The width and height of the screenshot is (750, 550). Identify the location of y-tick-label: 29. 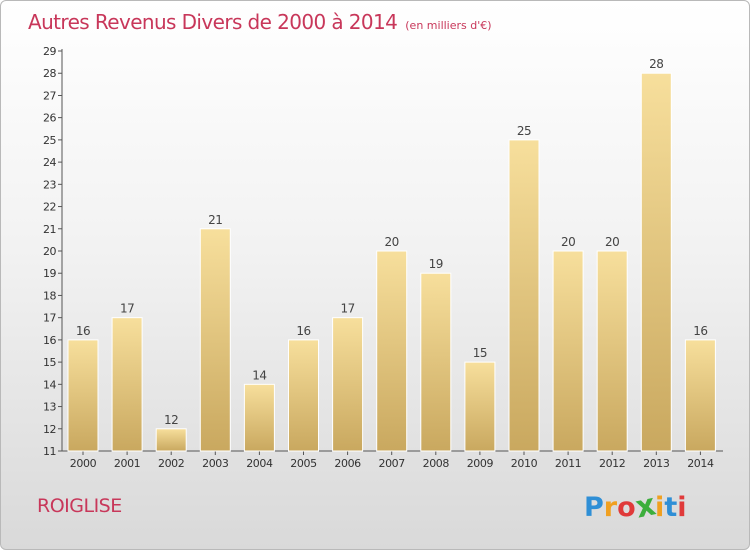
(49, 51).